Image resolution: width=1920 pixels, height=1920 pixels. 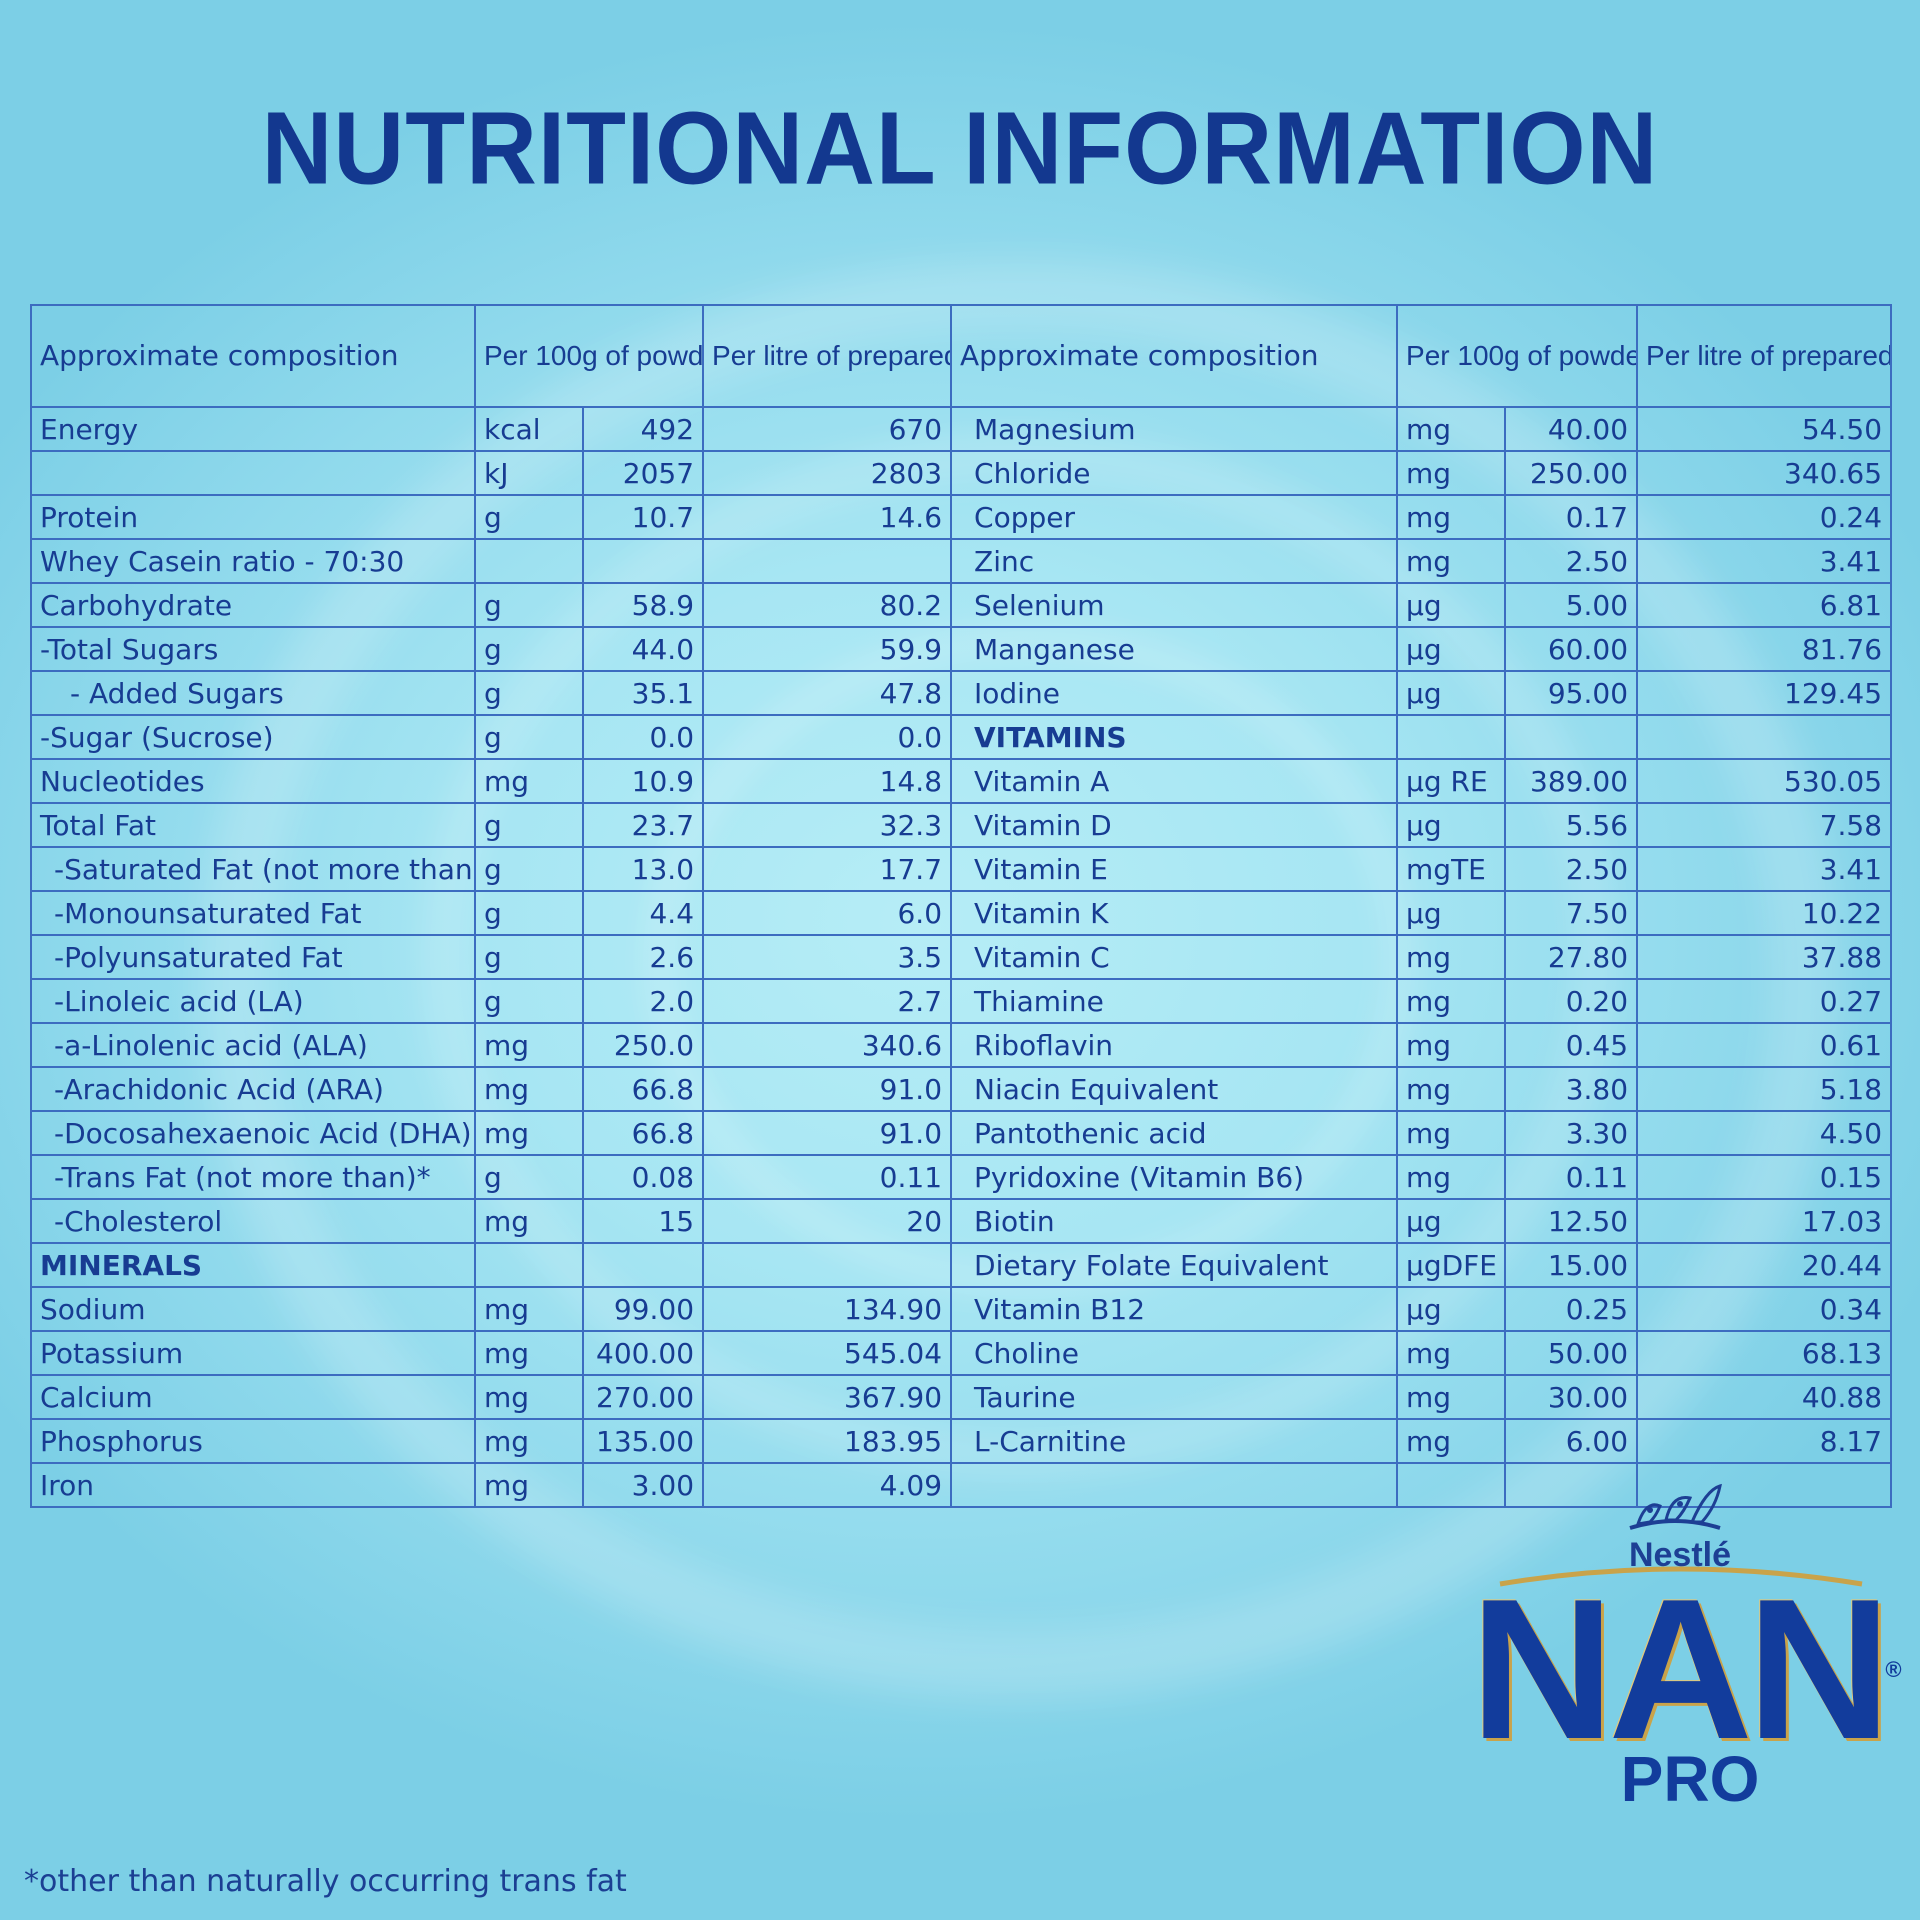 I want to click on nutrient-name: Chloride, so click(x=1174, y=473).